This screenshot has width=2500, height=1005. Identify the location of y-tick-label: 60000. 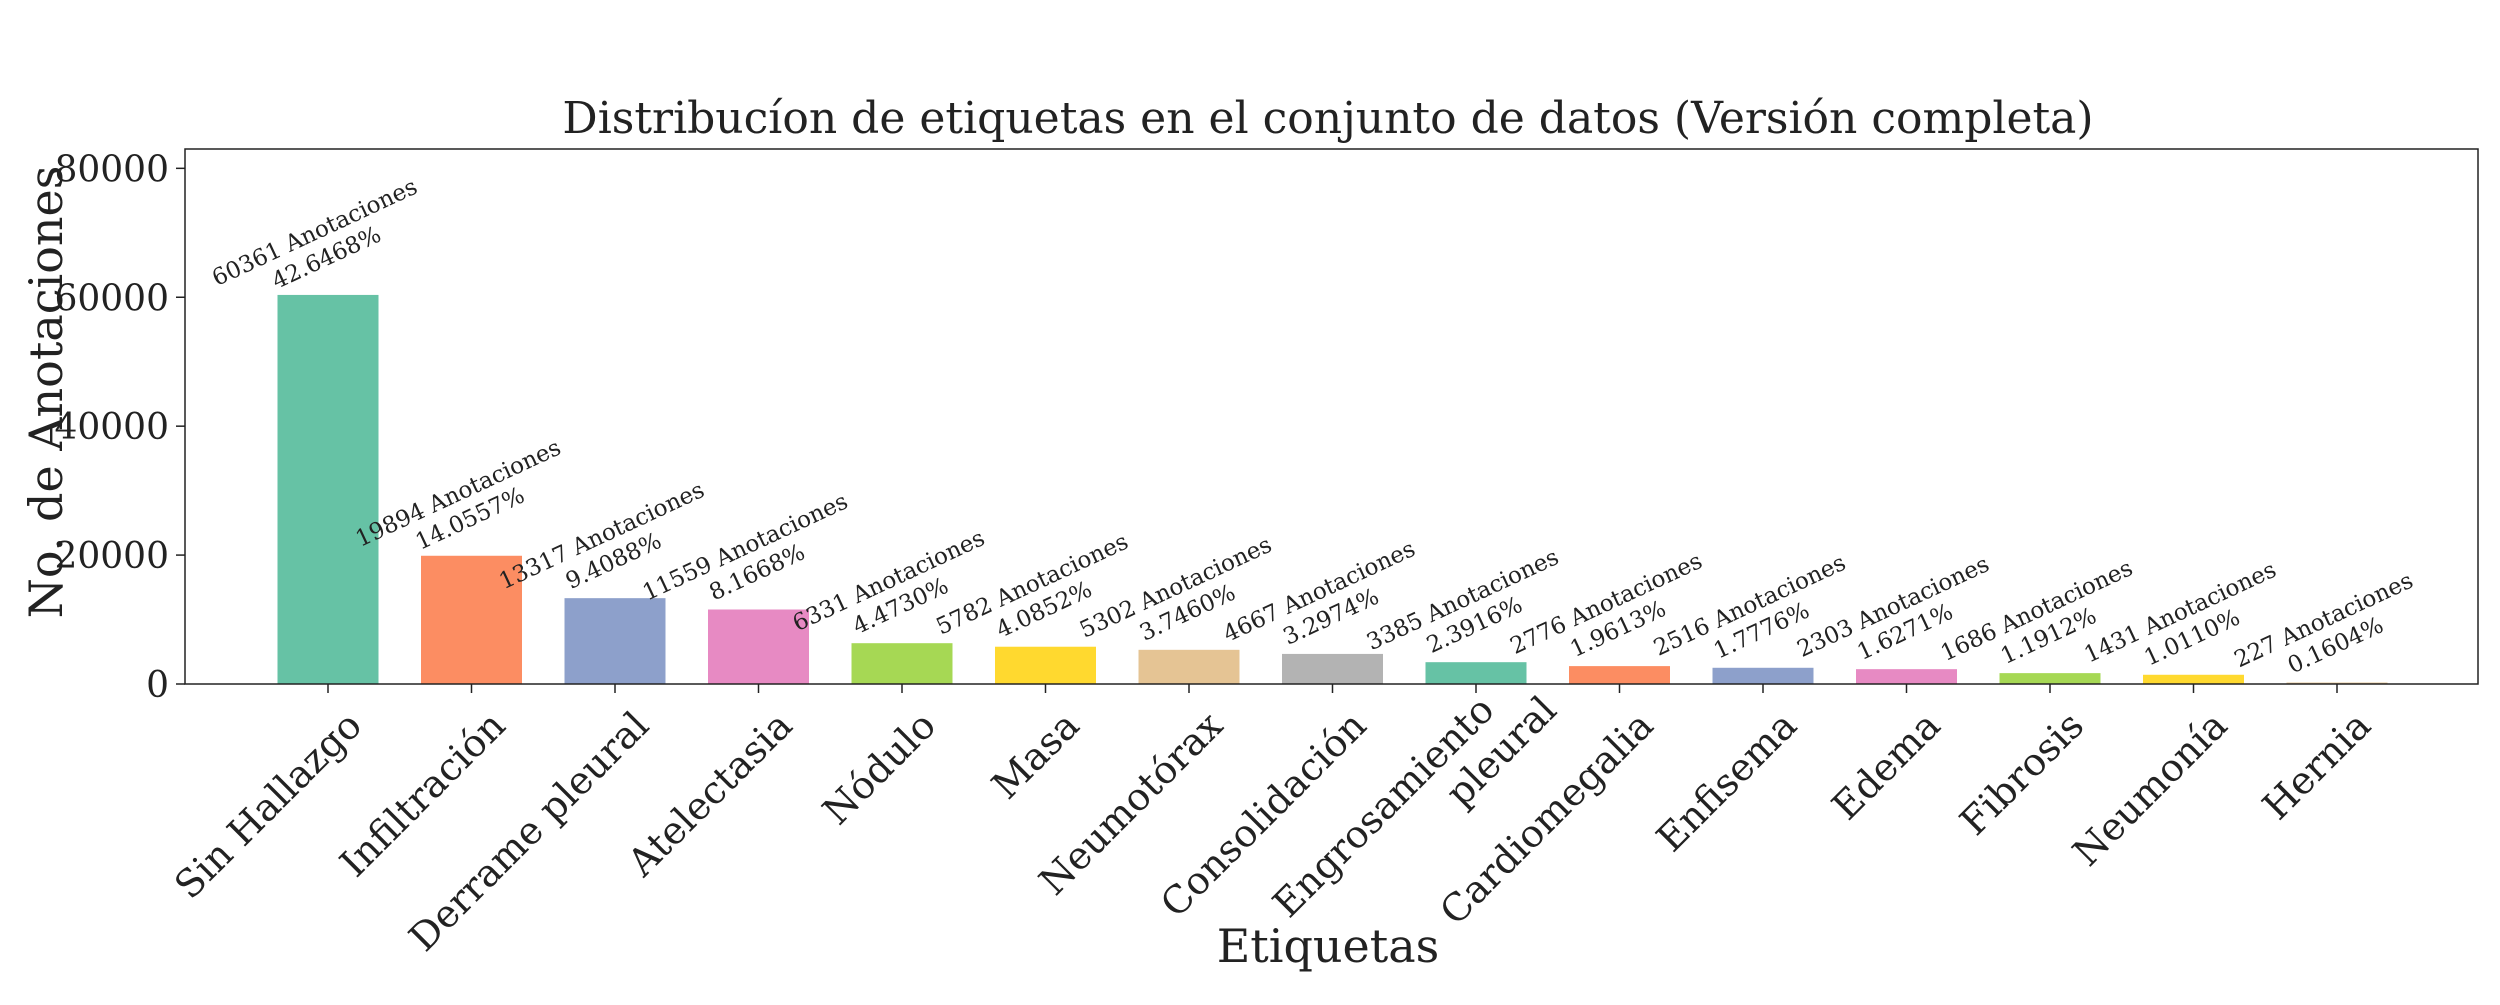
(111, 298).